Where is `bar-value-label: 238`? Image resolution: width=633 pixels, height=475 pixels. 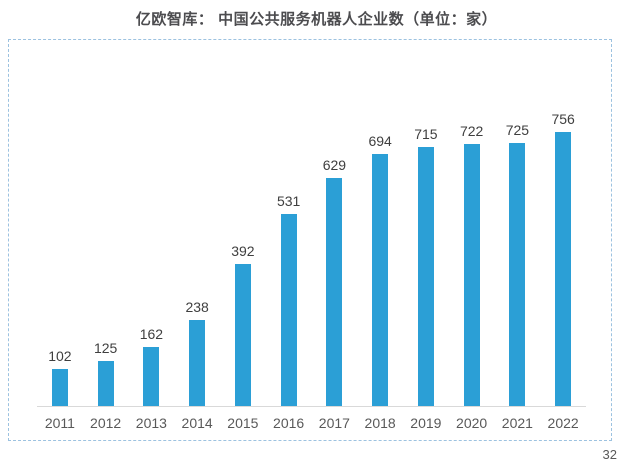
bar-value-label: 238 is located at coordinates (197, 307).